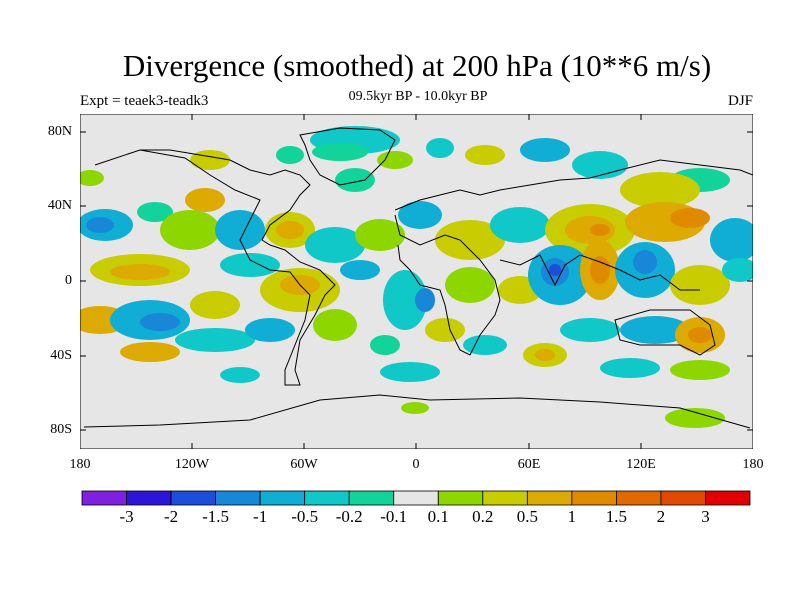 The image size is (800, 600). What do you see at coordinates (304, 465) in the screenshot?
I see `lon-label-60w: 60W` at bounding box center [304, 465].